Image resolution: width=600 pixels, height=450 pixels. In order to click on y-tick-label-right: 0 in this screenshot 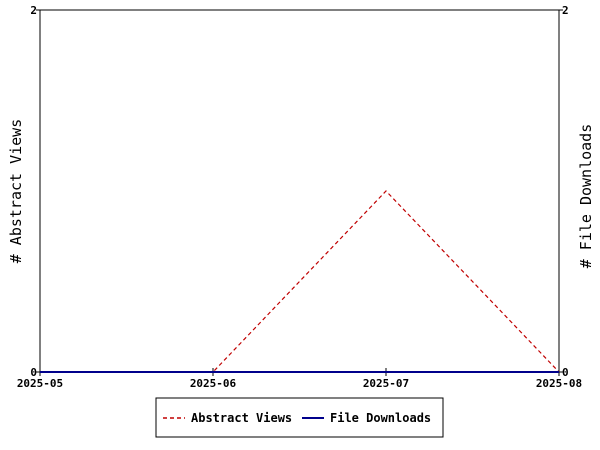, I will do `click(565, 372)`.